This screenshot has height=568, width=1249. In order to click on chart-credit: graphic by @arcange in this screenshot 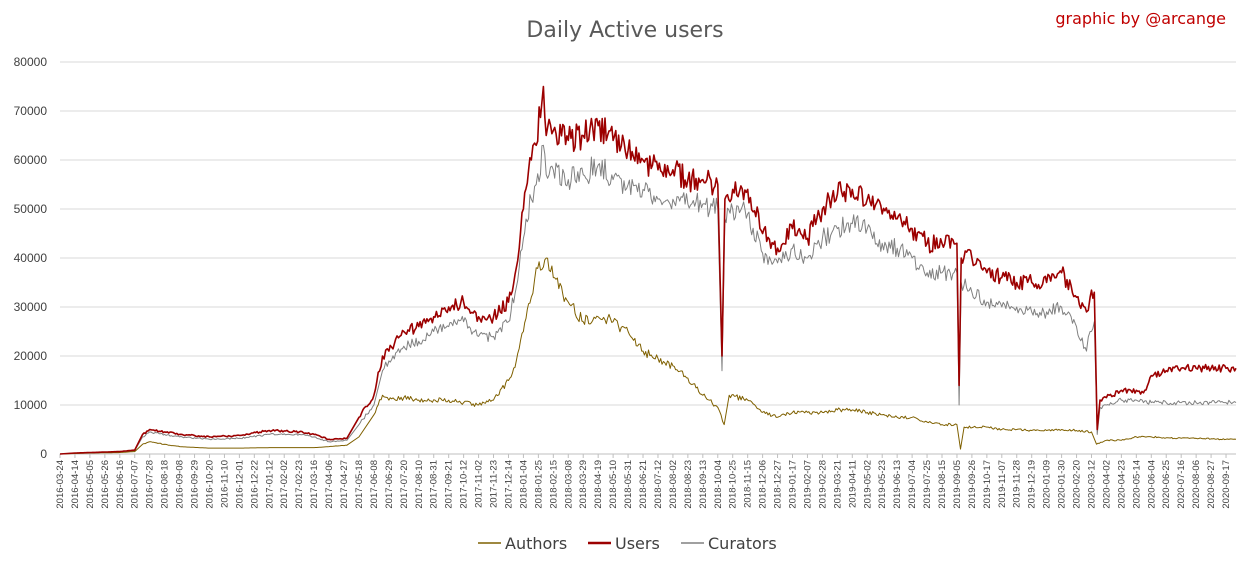, I will do `click(1140, 18)`.